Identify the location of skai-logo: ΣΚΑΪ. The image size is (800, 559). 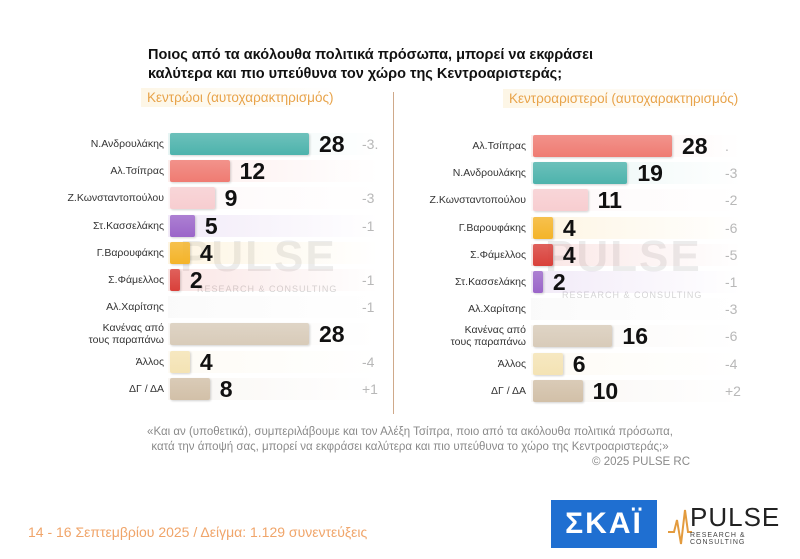
(604, 524).